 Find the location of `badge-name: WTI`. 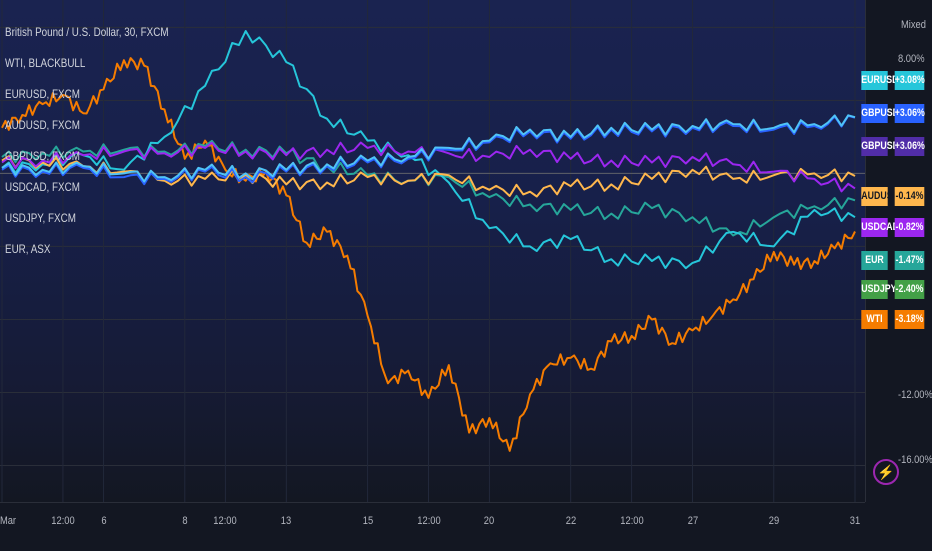

badge-name: WTI is located at coordinates (874, 319).